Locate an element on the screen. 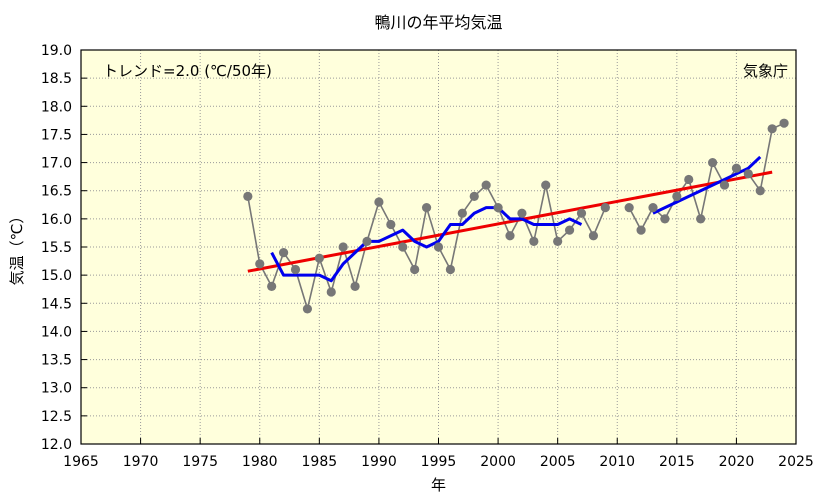  y-axis-title: 気温（℃） is located at coordinates (17, 247).